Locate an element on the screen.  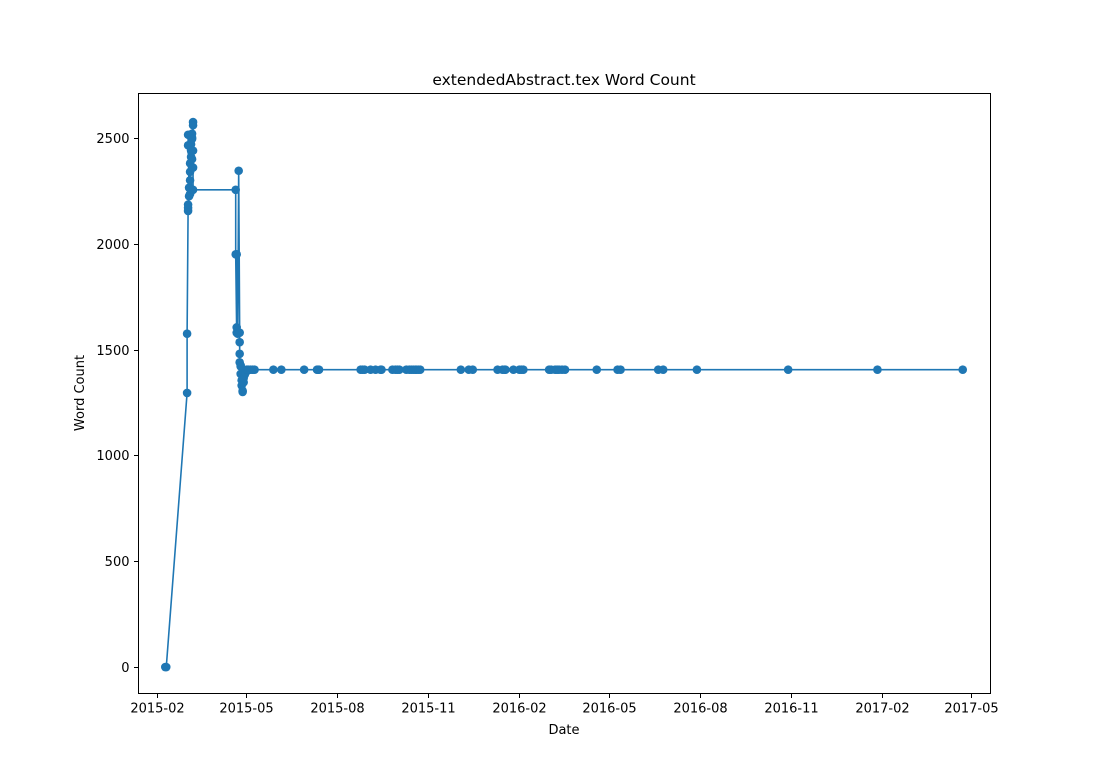
y-axis-label: Word Count is located at coordinates (80, 393).